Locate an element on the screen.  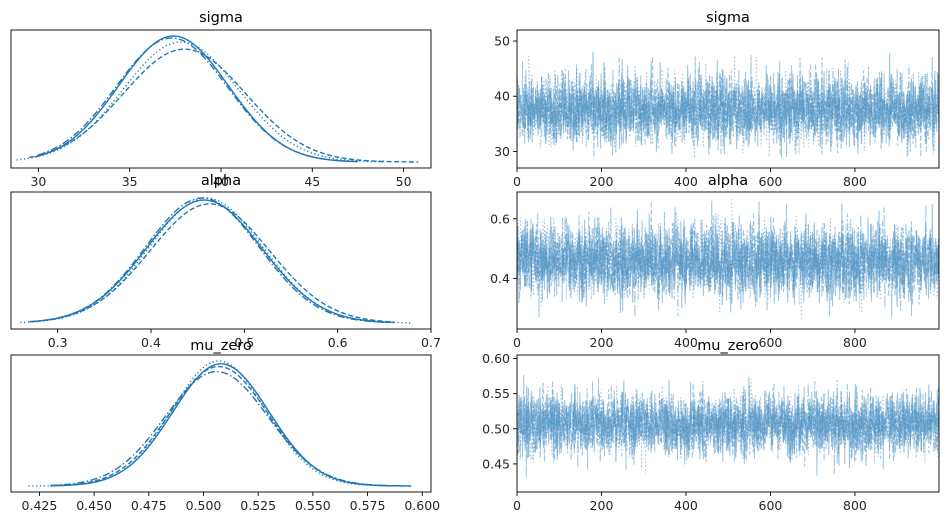
sigma-density-axes is located at coordinates (221, 99).